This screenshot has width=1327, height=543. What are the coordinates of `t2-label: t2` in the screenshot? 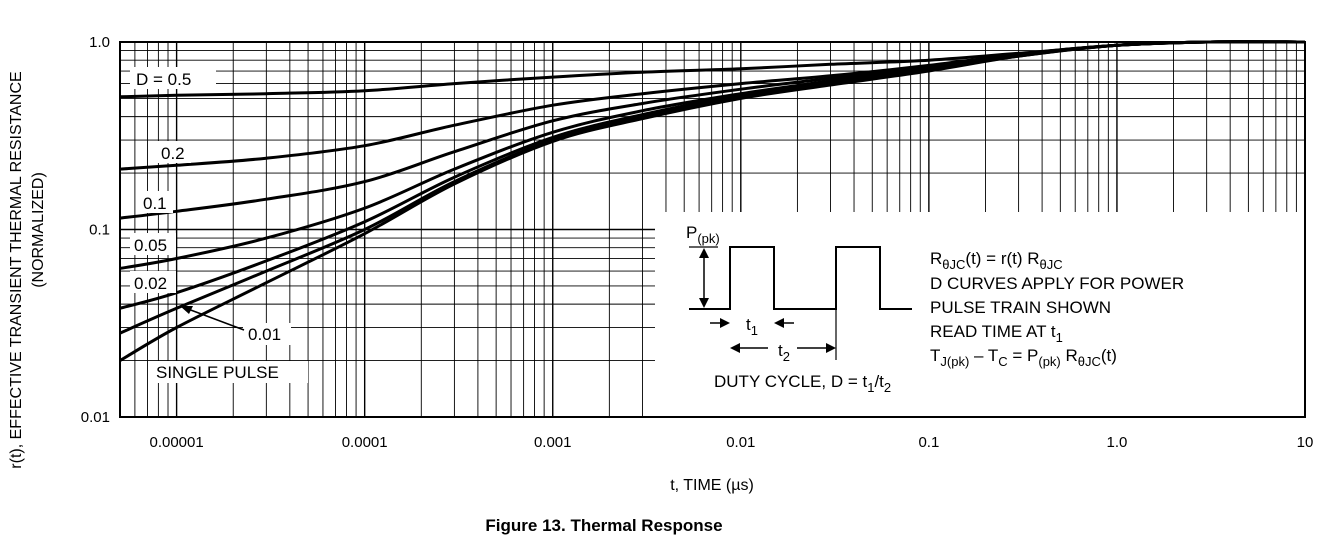 It's located at (784, 352).